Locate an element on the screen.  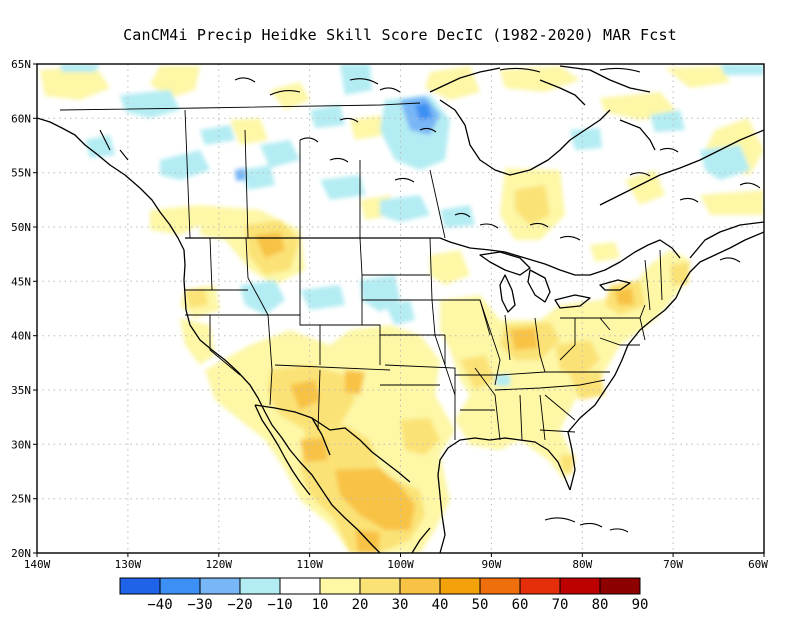
lat-label: 30N is located at coordinates (21, 444).